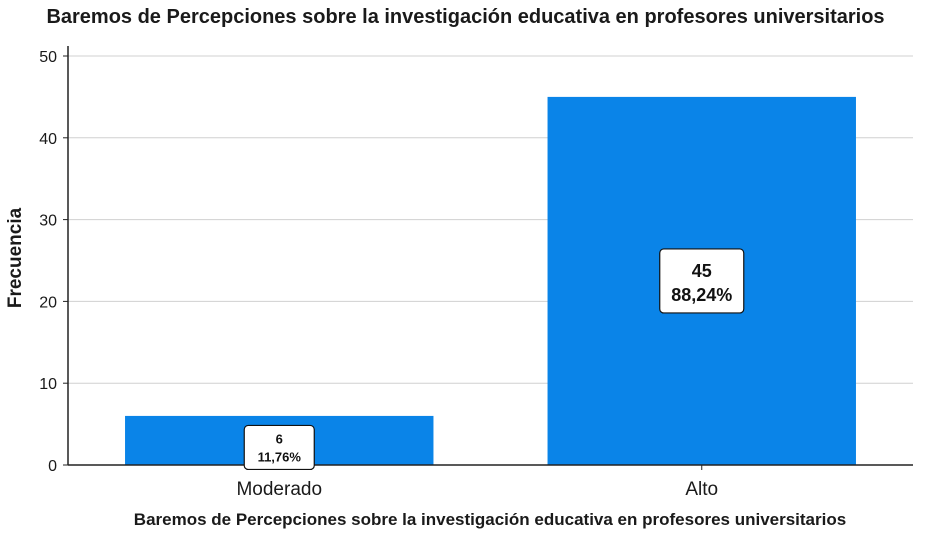  I want to click on y-tick-label: 40, so click(48, 139).